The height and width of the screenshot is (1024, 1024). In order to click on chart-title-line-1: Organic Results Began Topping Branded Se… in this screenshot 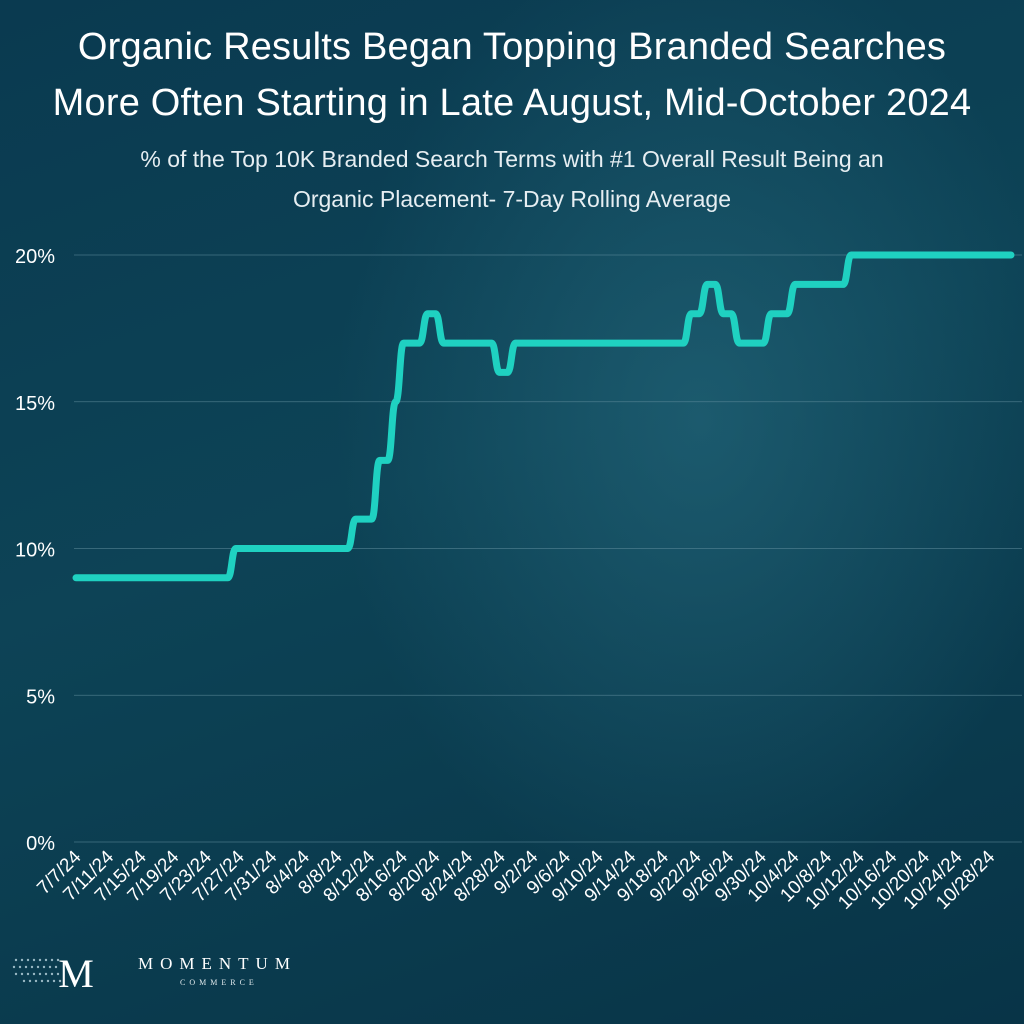, I will do `click(512, 47)`.